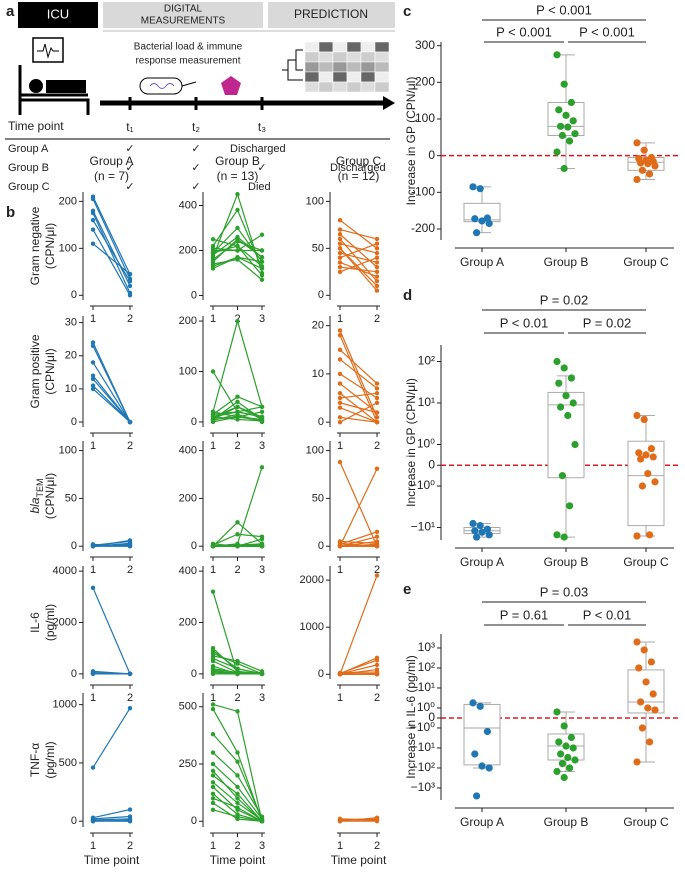 This screenshot has height=872, width=685. Describe the element at coordinates (482, 822) in the screenshot. I see `x-tick-label: Group A` at that location.